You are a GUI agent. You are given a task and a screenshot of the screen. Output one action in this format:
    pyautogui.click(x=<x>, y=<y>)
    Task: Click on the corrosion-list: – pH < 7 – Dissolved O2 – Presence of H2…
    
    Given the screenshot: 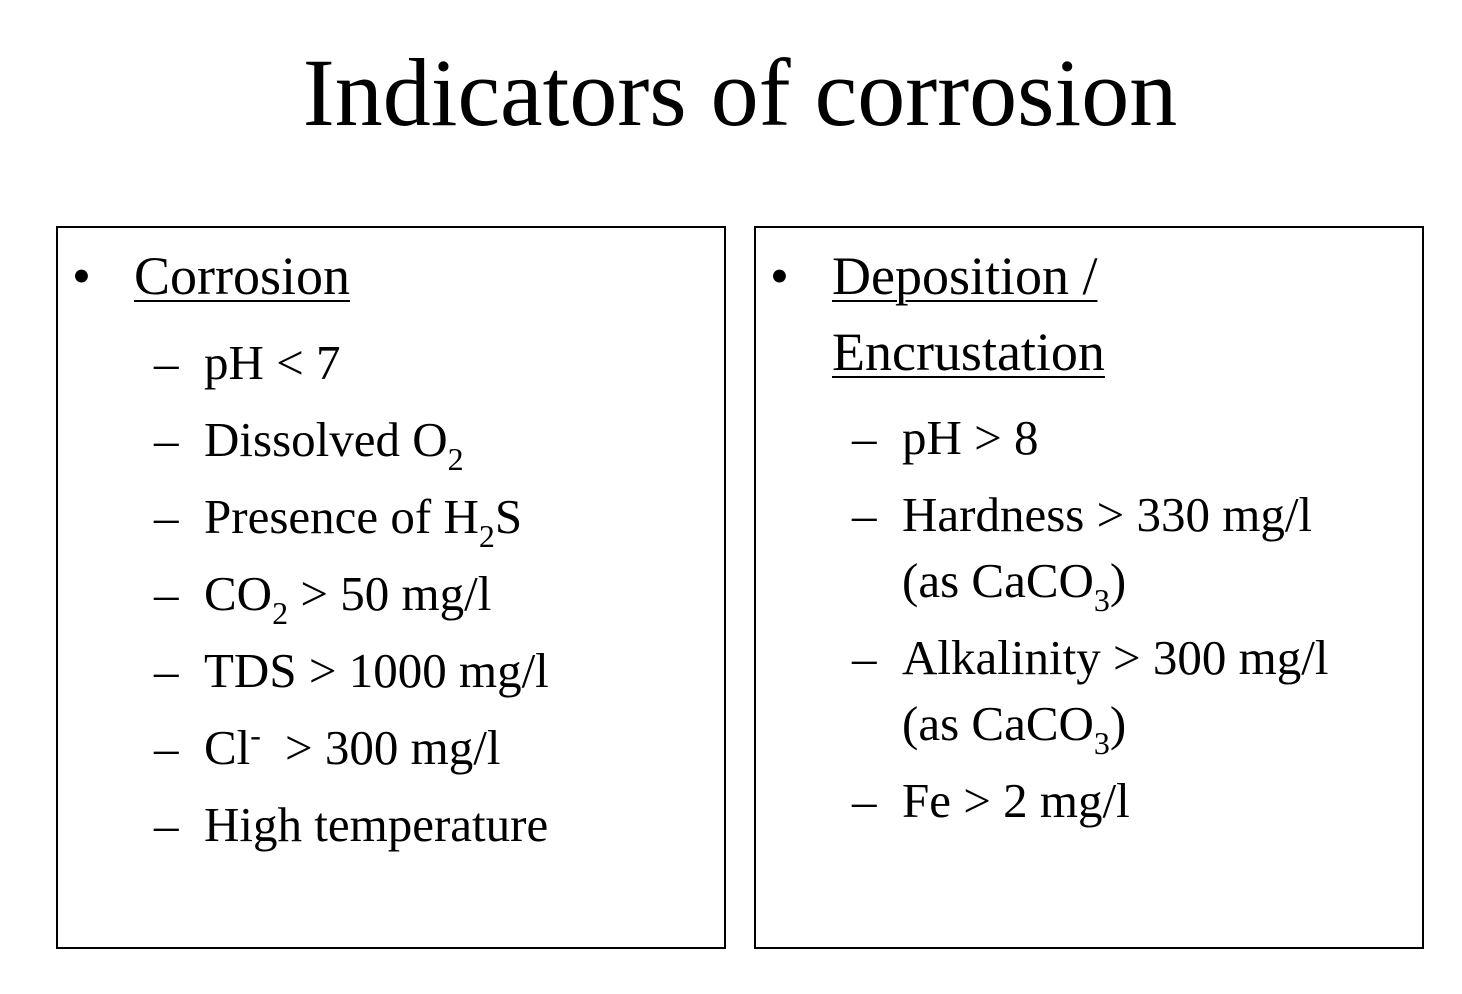 What is the action you would take?
    pyautogui.click(x=351, y=599)
    